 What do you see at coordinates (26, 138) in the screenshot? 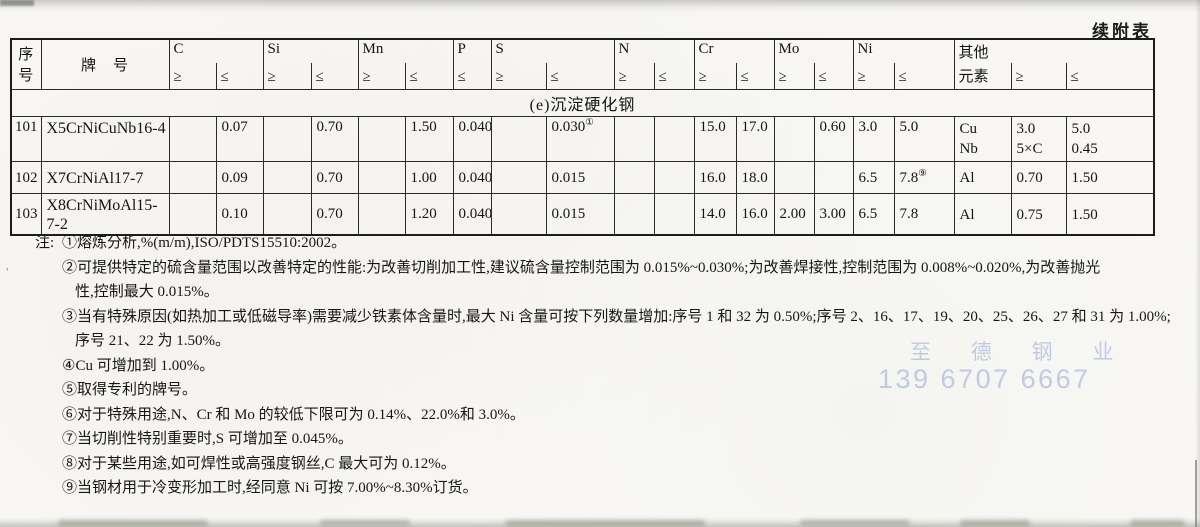
I see `row-number-cell: 101` at bounding box center [26, 138].